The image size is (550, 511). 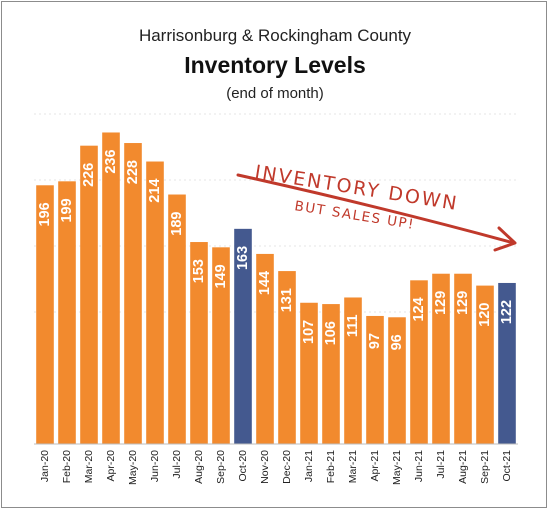 I want to click on value-label-mar-21: 111, so click(x=353, y=325).